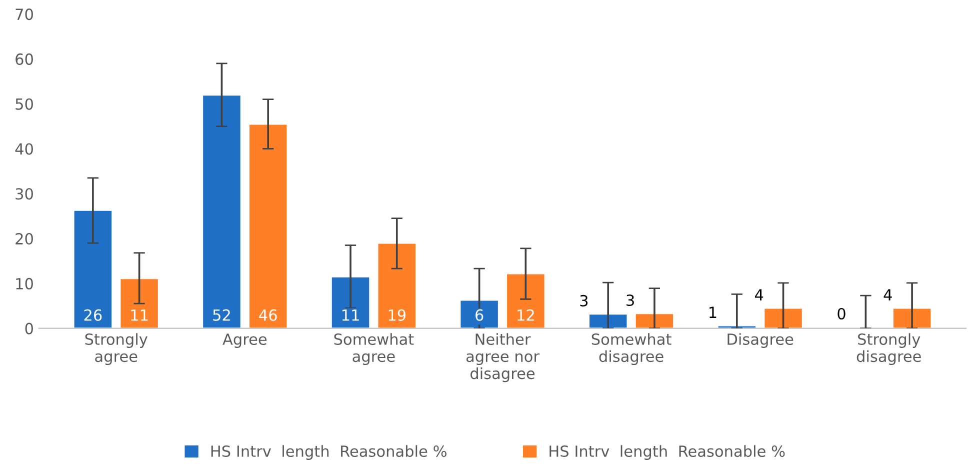 Image resolution: width=971 pixels, height=469 pixels. Describe the element at coordinates (24, 238) in the screenshot. I see `y-tick-label: 20` at that location.